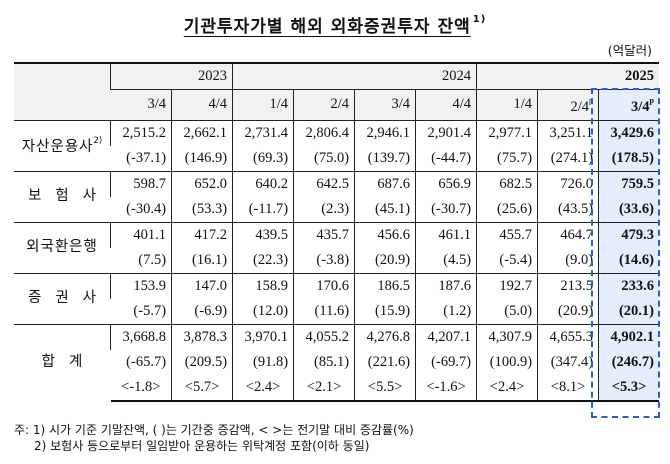  What do you see at coordinates (568, 183) in the screenshot?
I see `table-cell: 726.0` at bounding box center [568, 183].